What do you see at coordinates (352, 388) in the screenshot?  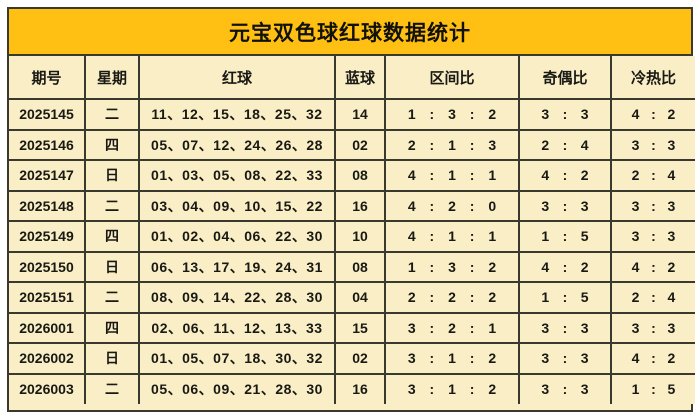 I see `table-row: 2026003 二 05、06、09、21、28、30 16 3:1:2 3:3 1:5` at bounding box center [352, 388].